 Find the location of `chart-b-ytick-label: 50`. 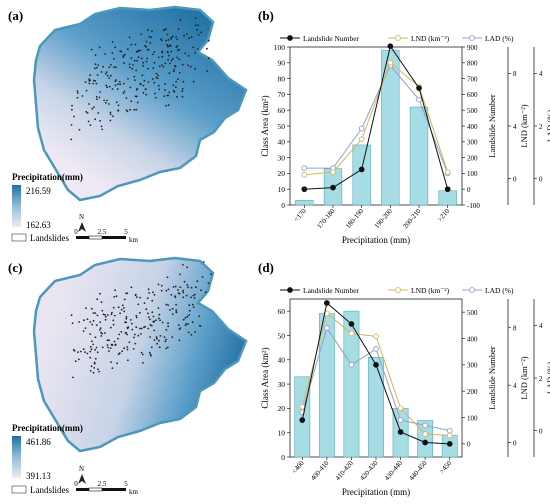

chart-b-ytick-label: 50 is located at coordinates (282, 126).